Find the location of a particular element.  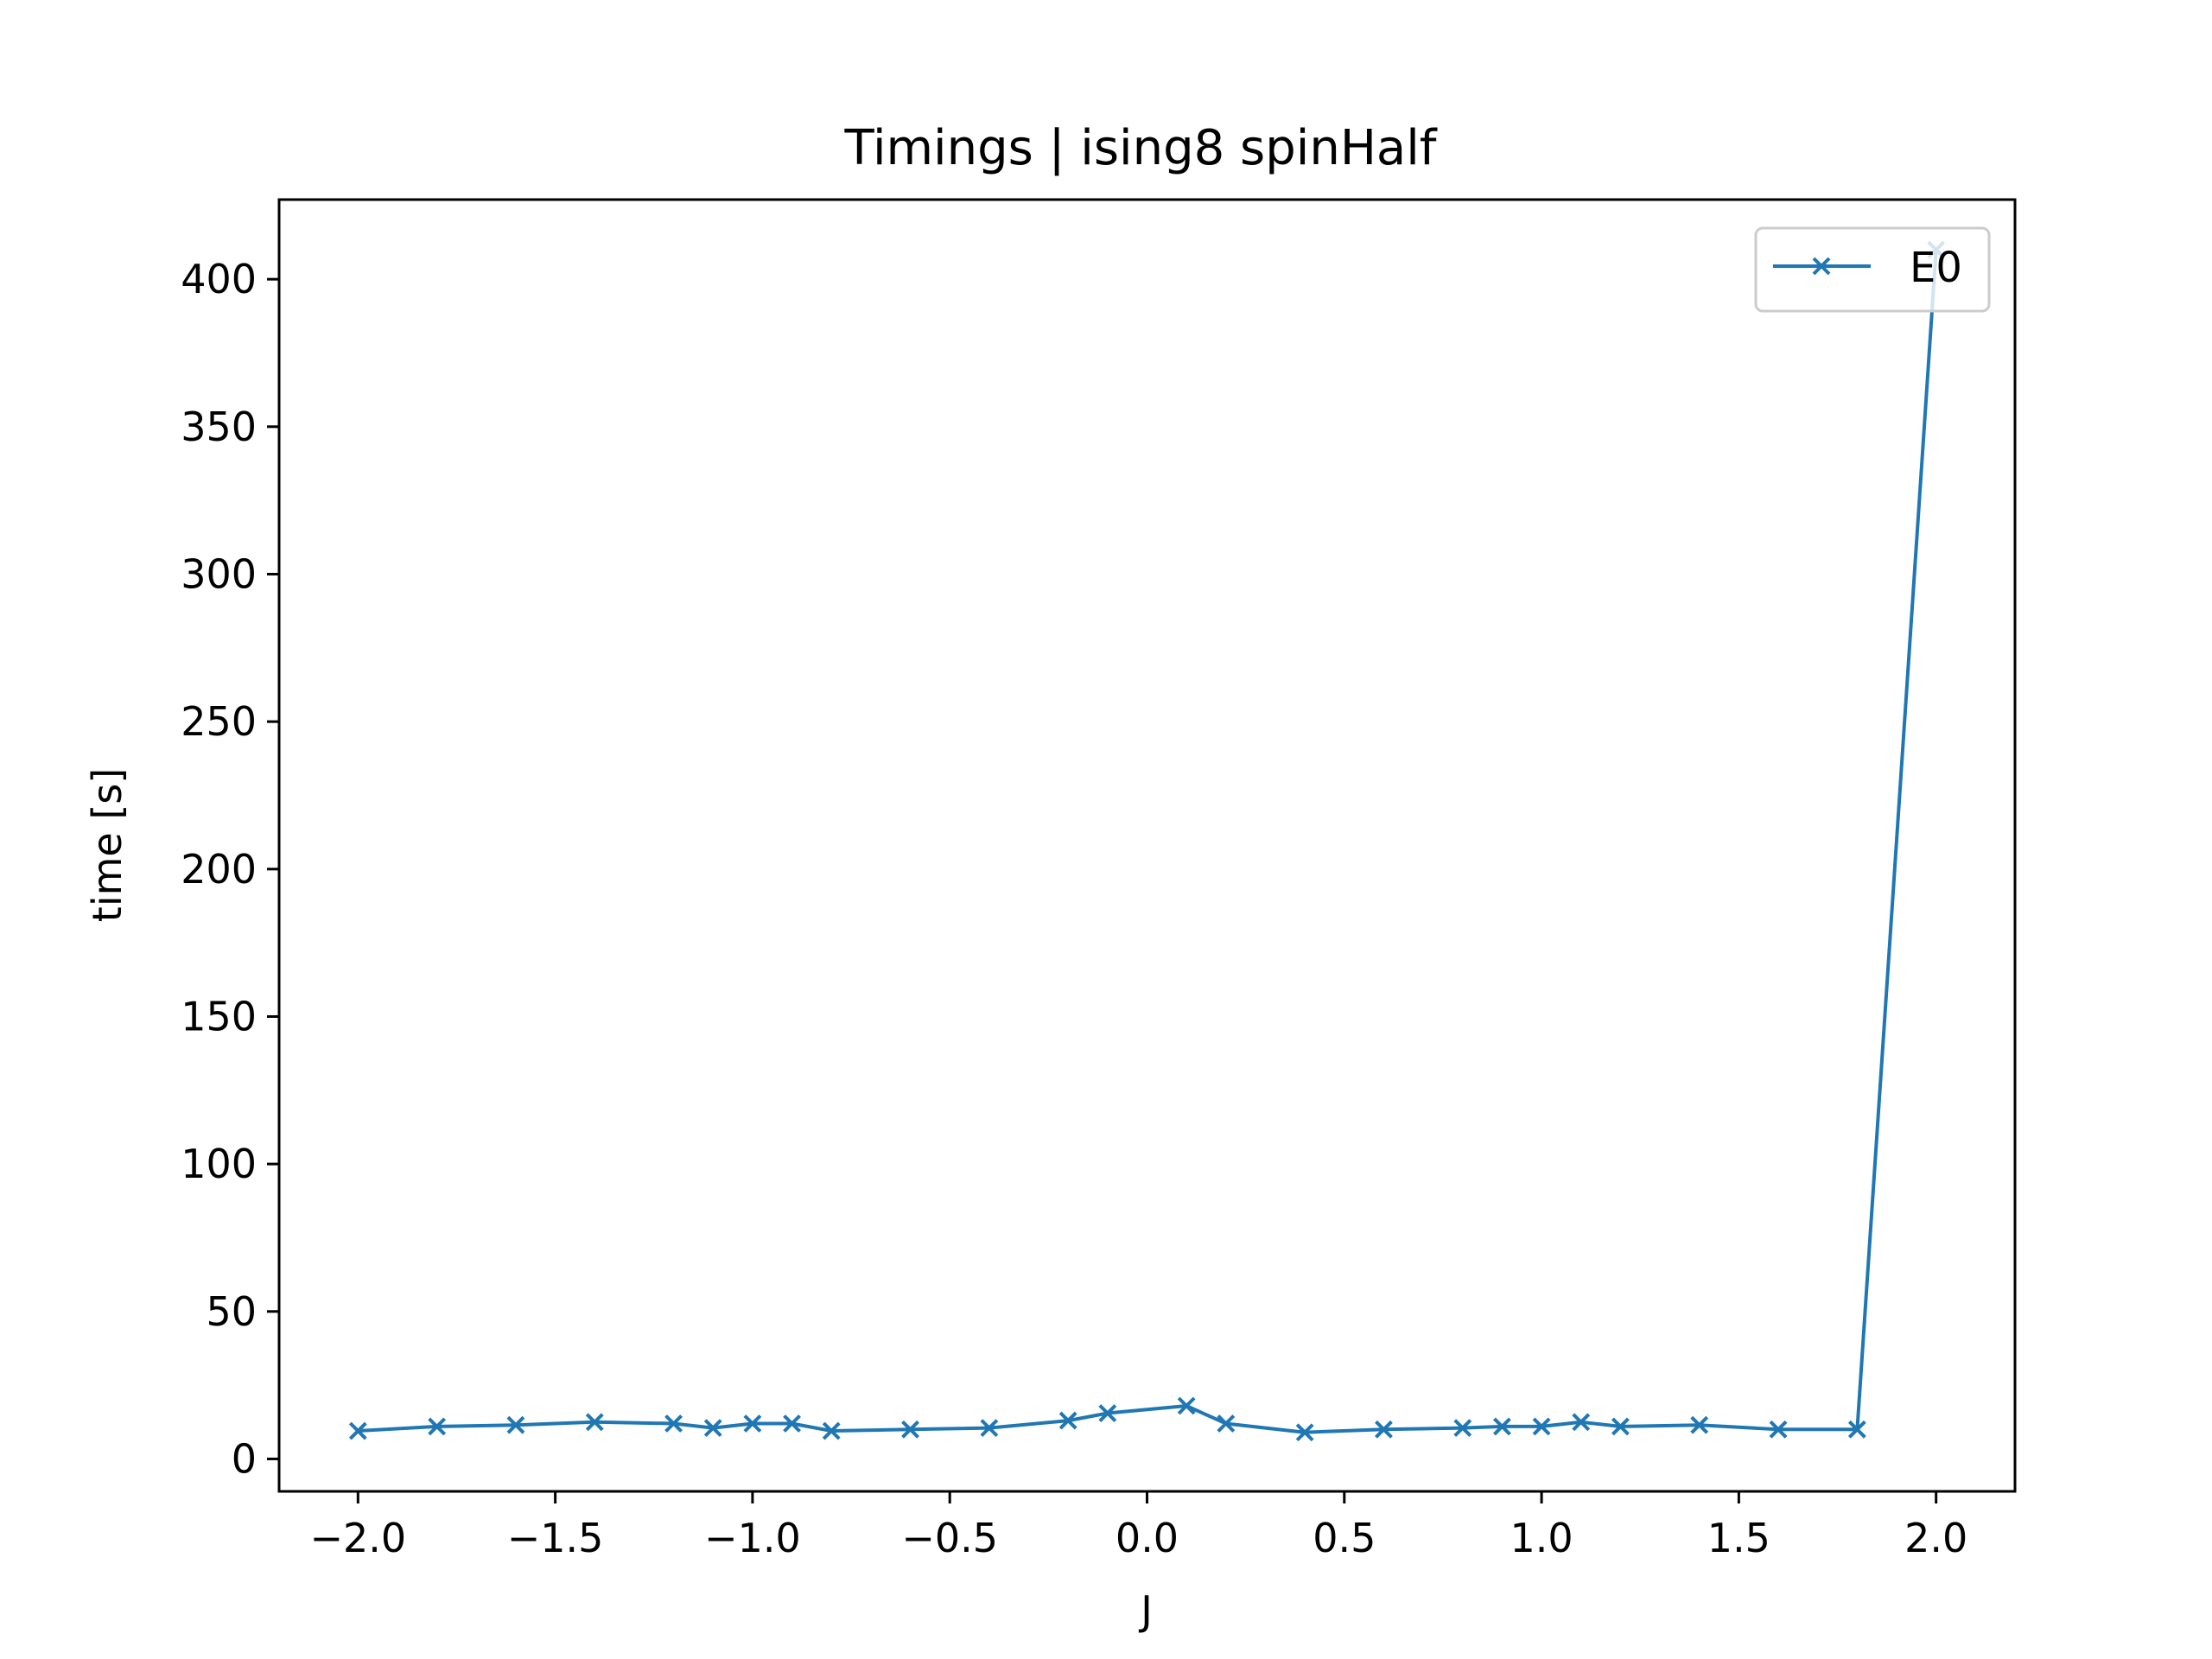

x-tick-label-minus-1-5: −1.5 is located at coordinates (555, 1538).